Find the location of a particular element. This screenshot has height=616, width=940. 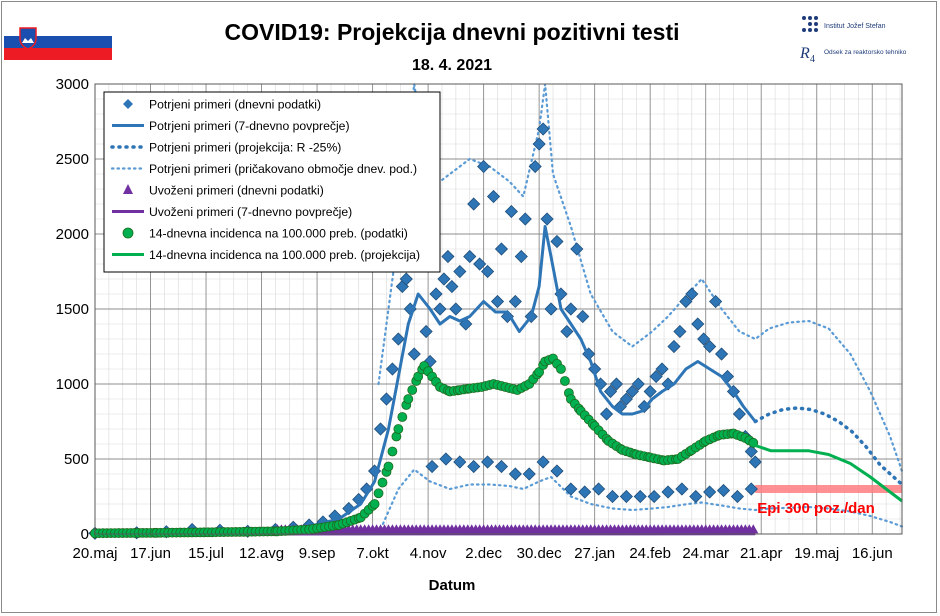

r4-monogram-icon: R 4 is located at coordinates (807, 55).